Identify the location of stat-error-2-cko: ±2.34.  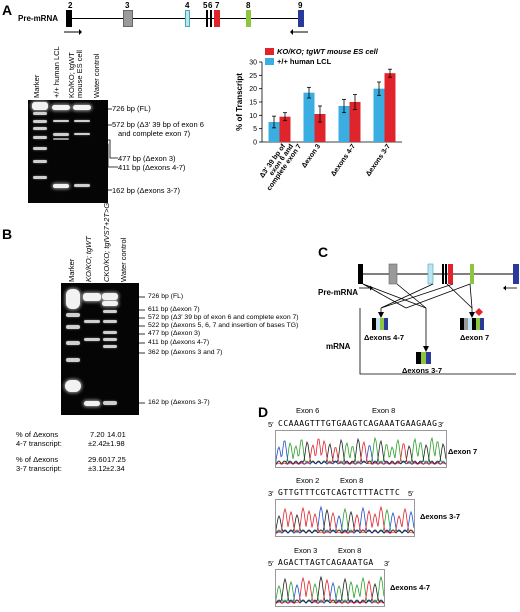
(115, 468).